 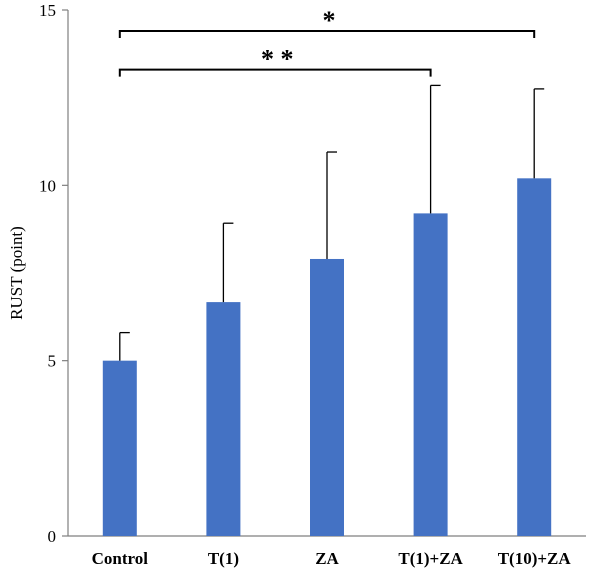 I want to click on y-tick-label: 10, so click(x=47, y=185).